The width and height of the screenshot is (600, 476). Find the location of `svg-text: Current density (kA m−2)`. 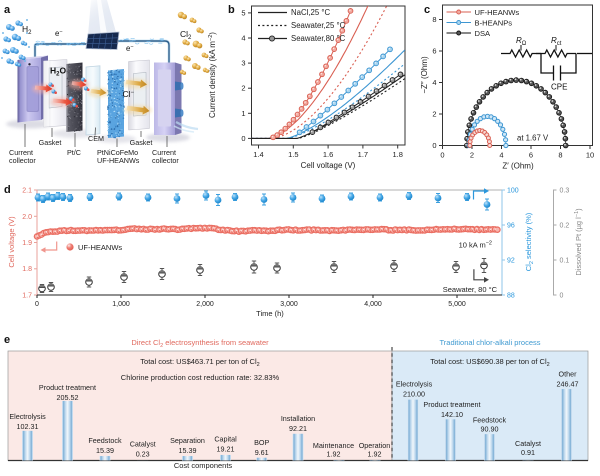

svg-text: Current density (kA m−2) is located at coordinates (212, 75).